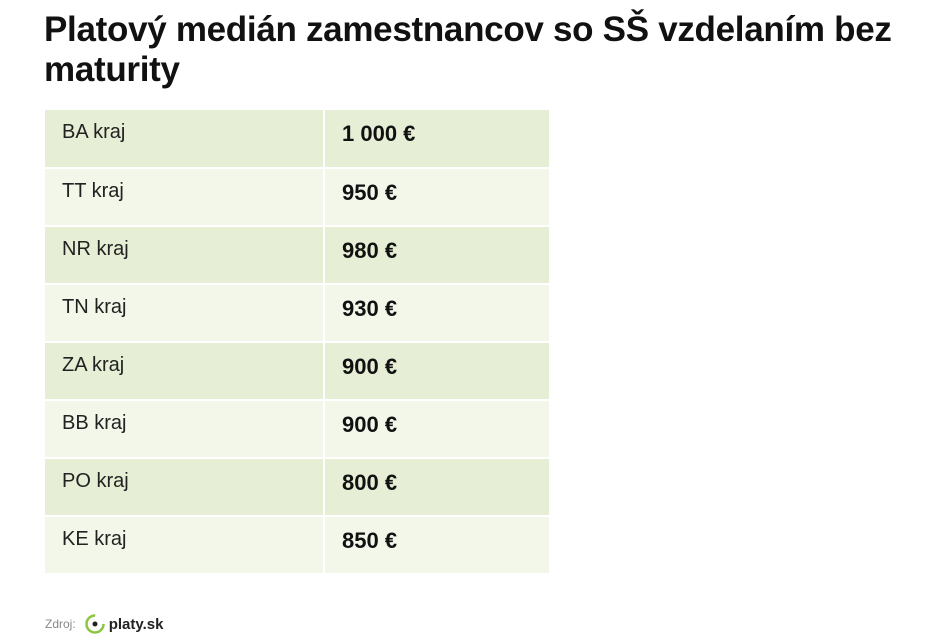 Image resolution: width=950 pixels, height=635 pixels. I want to click on table-row: TN kraj 930 €, so click(297, 313).